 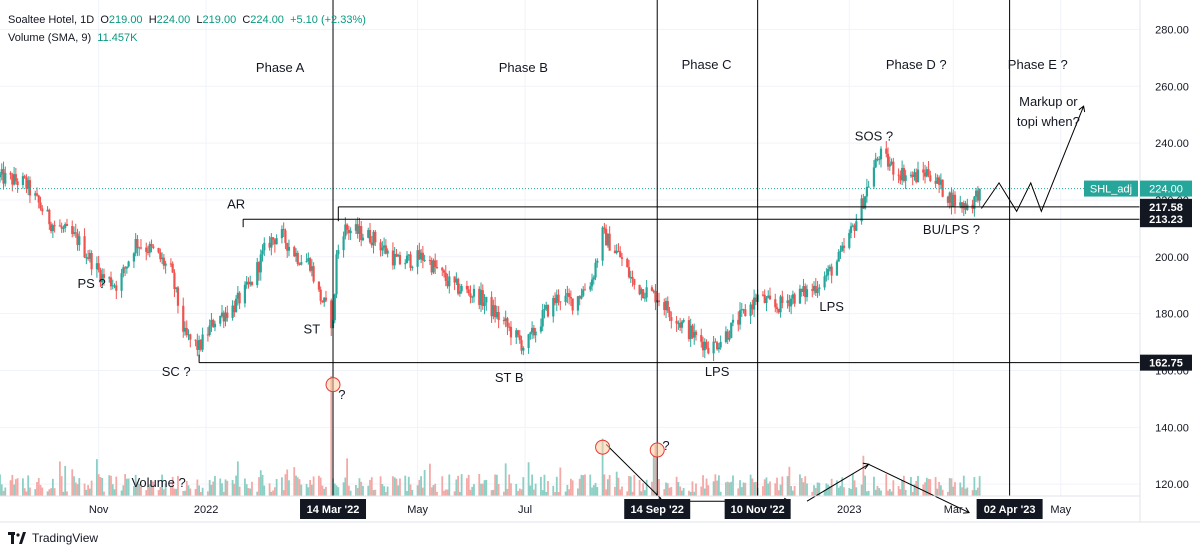 I want to click on tradingview-branding: TradingView, so click(x=53, y=538).